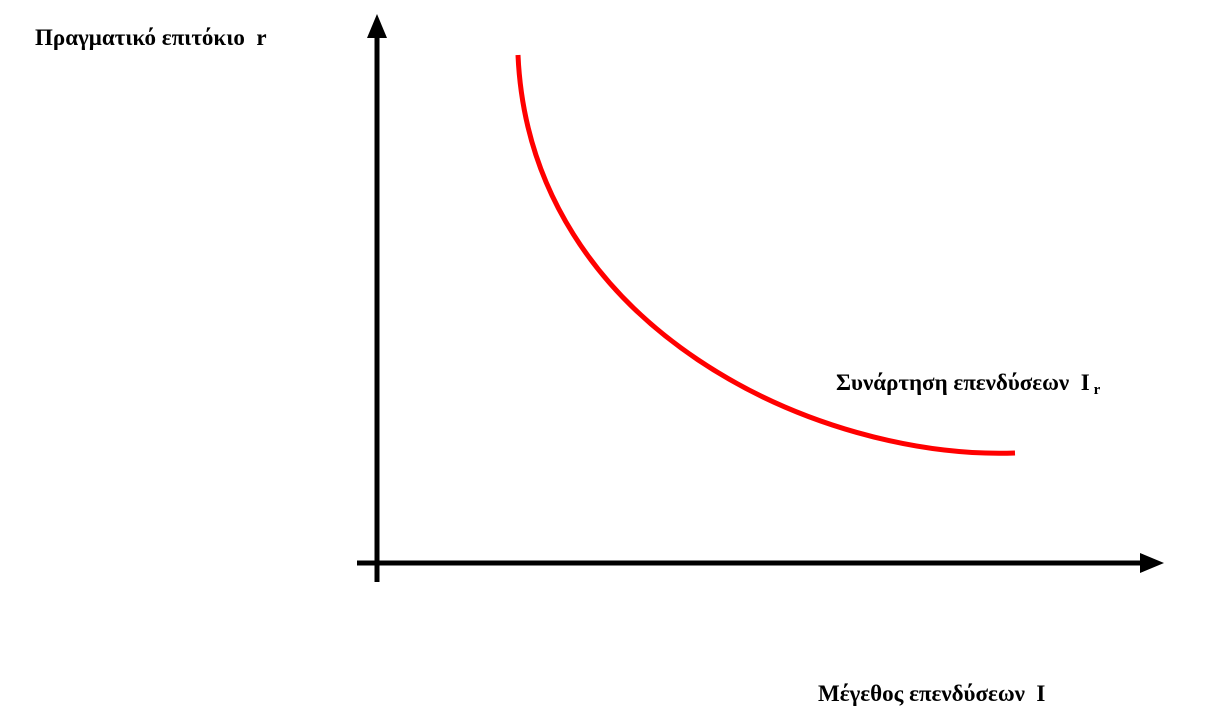 This screenshot has height=715, width=1217. Describe the element at coordinates (963, 382) in the screenshot. I see `curve-label-main: Συνάρτηση επενδύσεων I` at that location.